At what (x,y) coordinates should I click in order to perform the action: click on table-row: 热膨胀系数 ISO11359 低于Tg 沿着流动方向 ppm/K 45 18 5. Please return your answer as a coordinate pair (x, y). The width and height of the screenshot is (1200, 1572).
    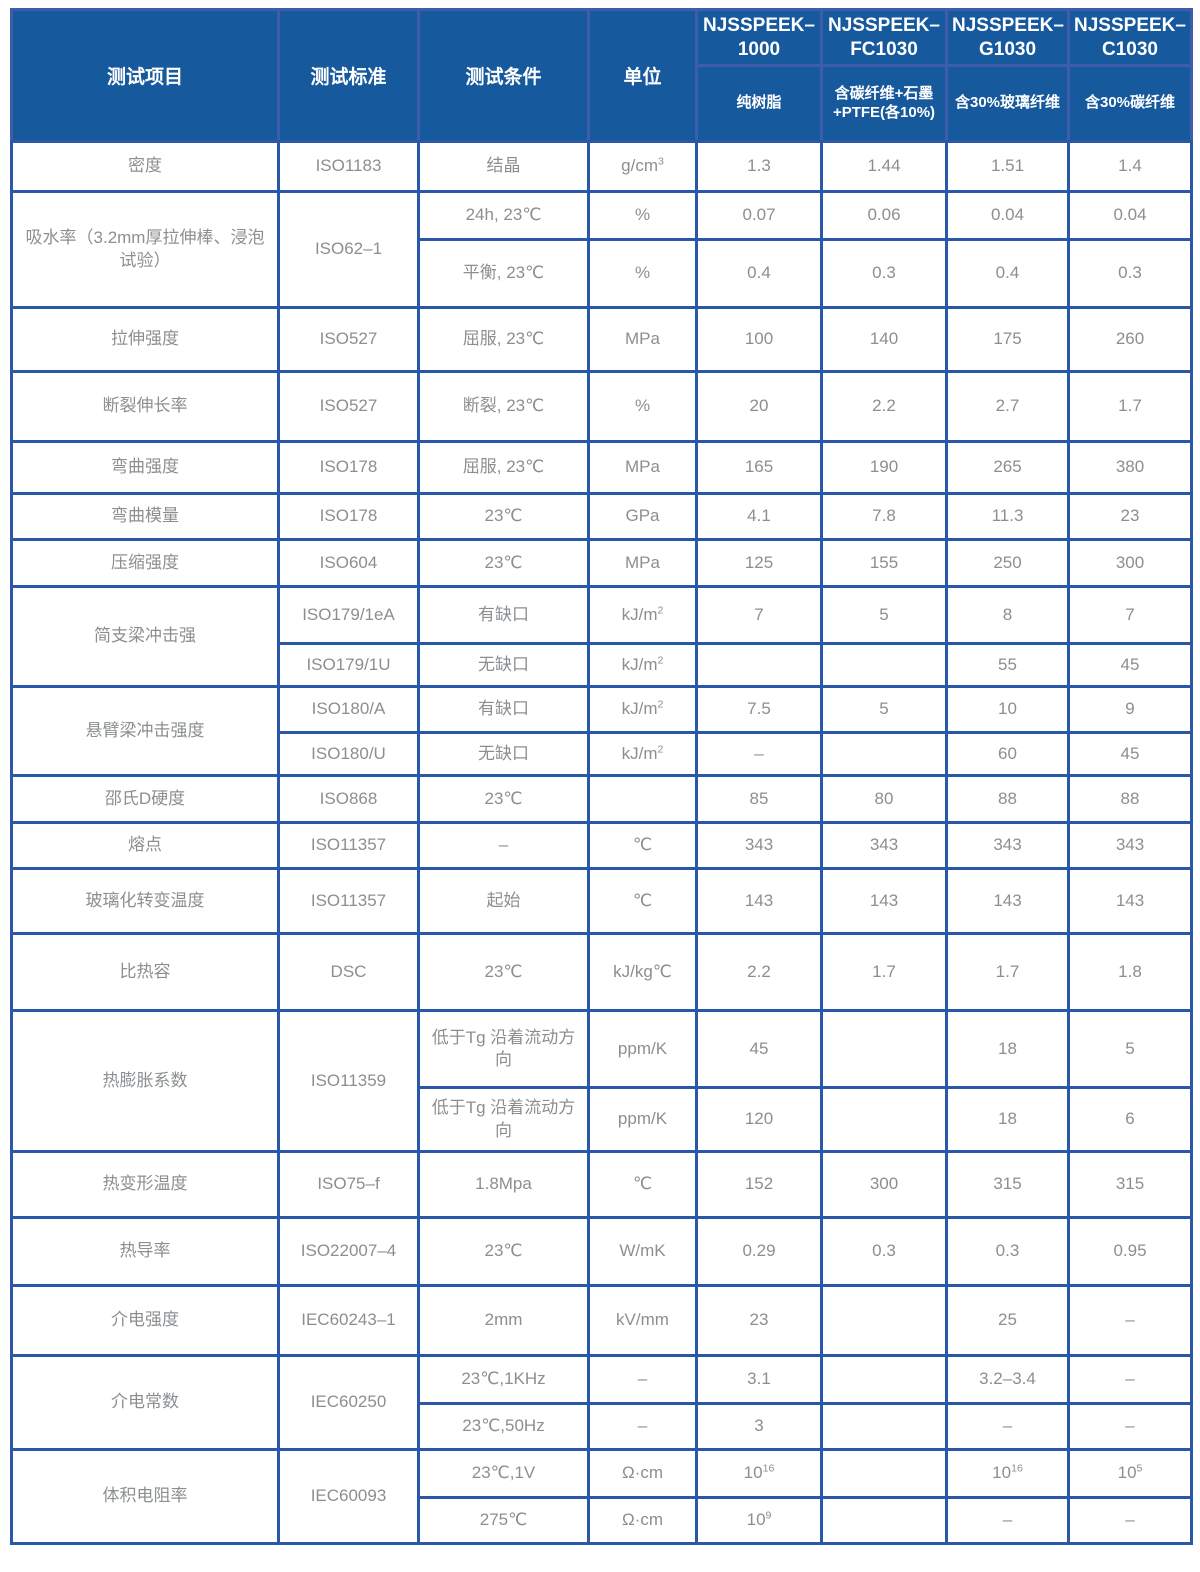
    Looking at the image, I should click on (601, 1081).